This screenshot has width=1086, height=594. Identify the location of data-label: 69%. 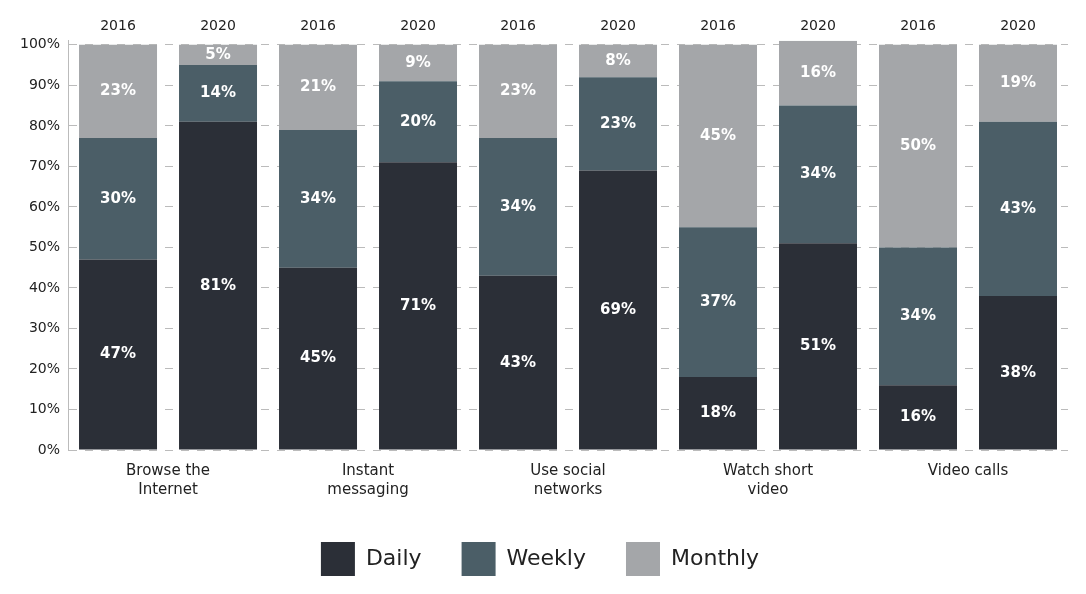
(618, 308).